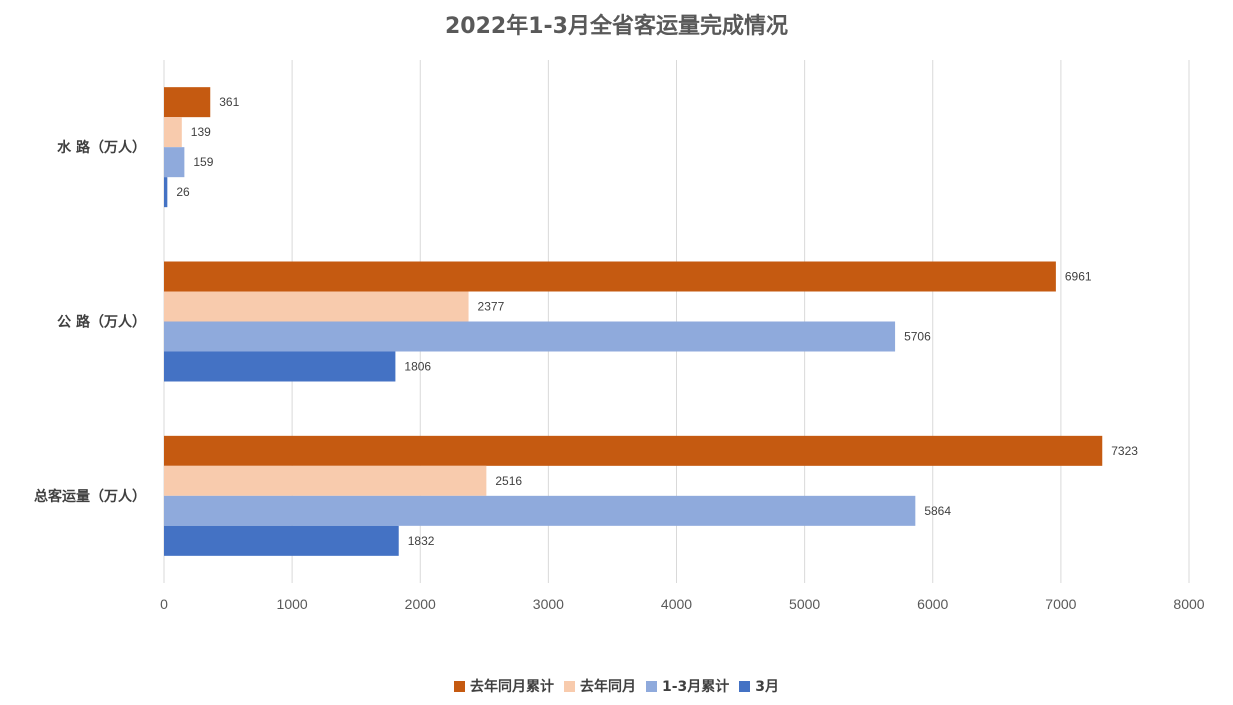  What do you see at coordinates (1060, 604) in the screenshot?
I see `x-tick-label: 7000` at bounding box center [1060, 604].